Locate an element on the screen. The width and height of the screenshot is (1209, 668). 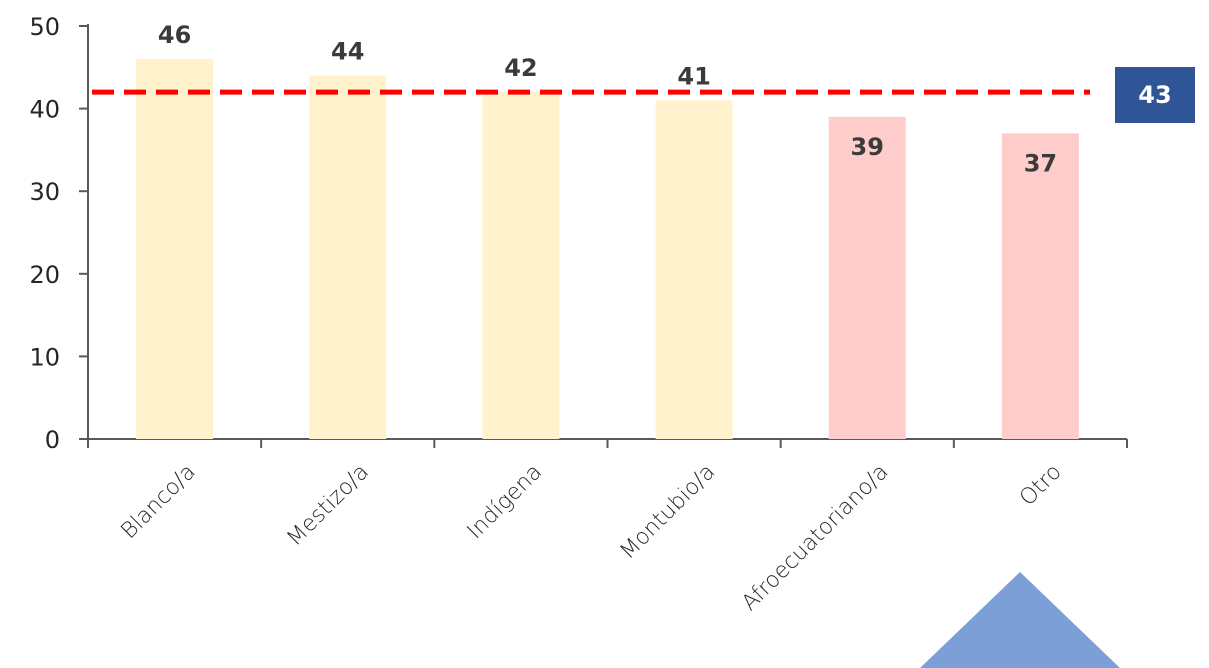
data-label: 41 is located at coordinates (693, 76).